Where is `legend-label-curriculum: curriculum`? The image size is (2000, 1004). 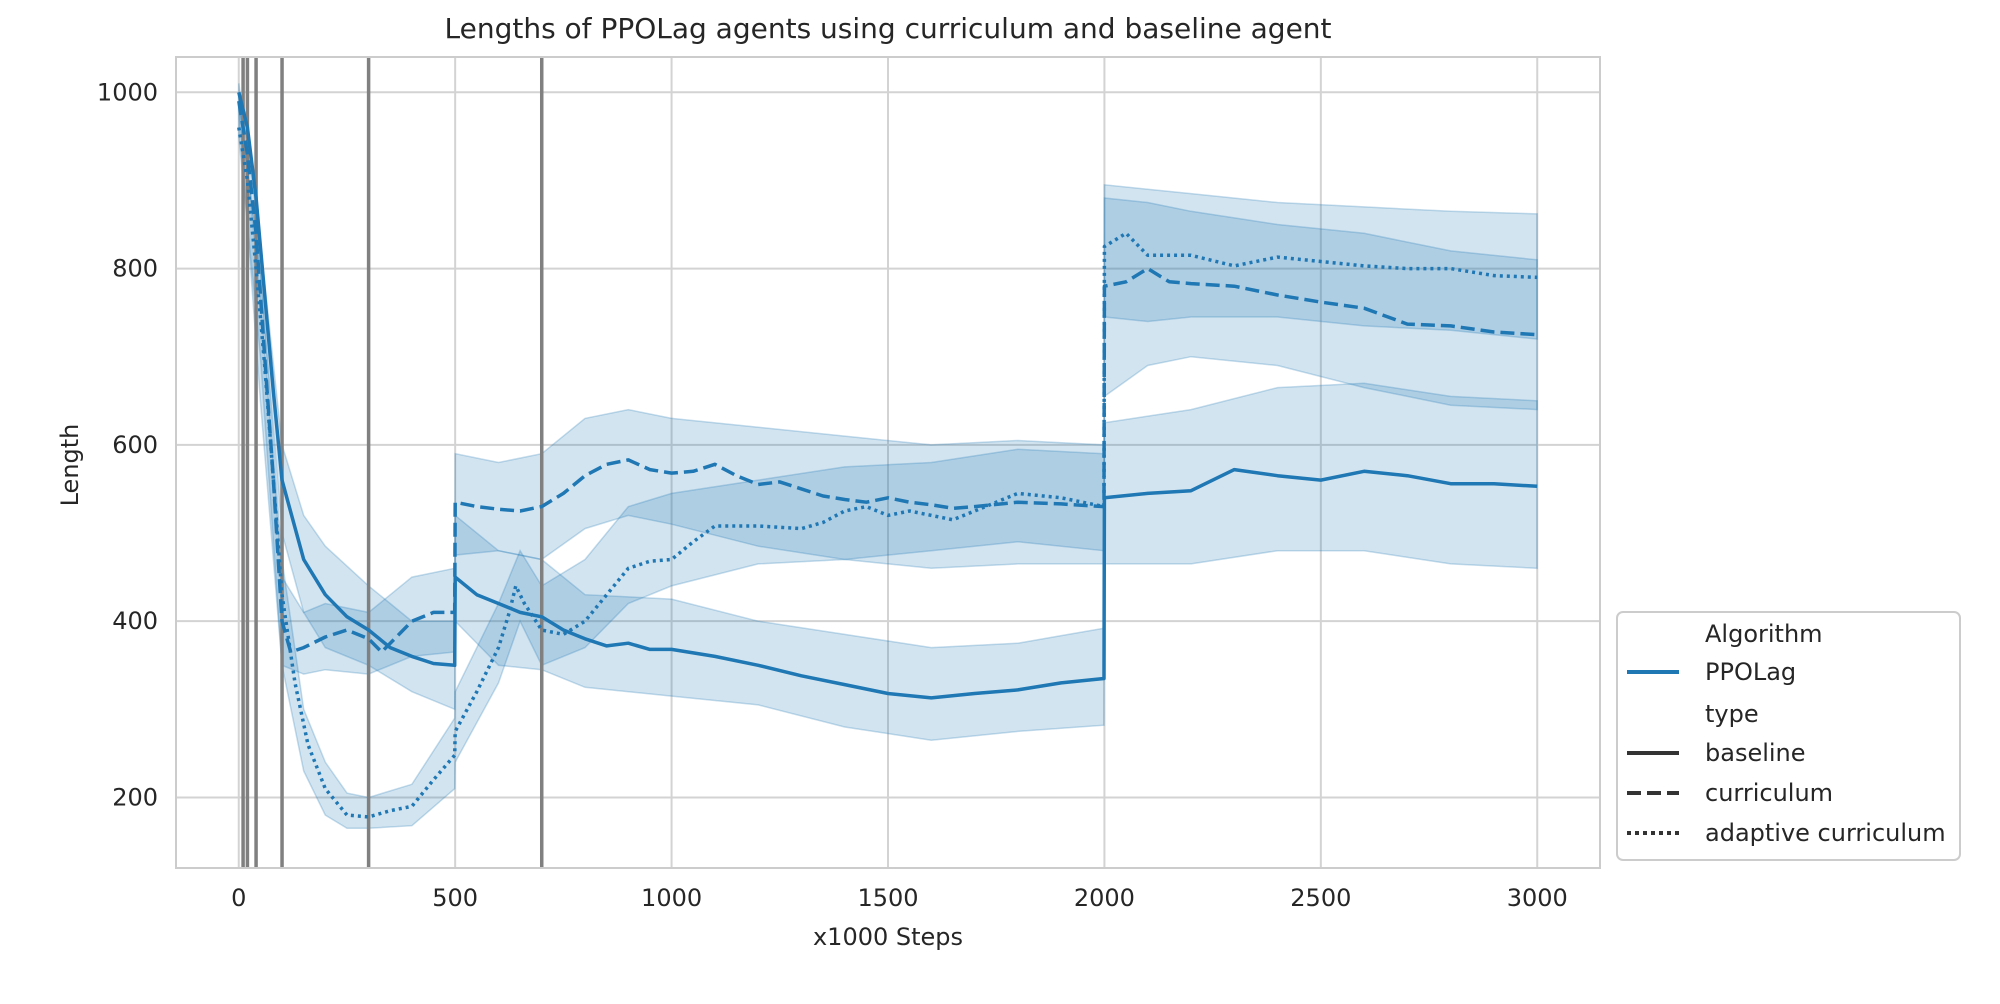 legend-label-curriculum: curriculum is located at coordinates (1769, 793).